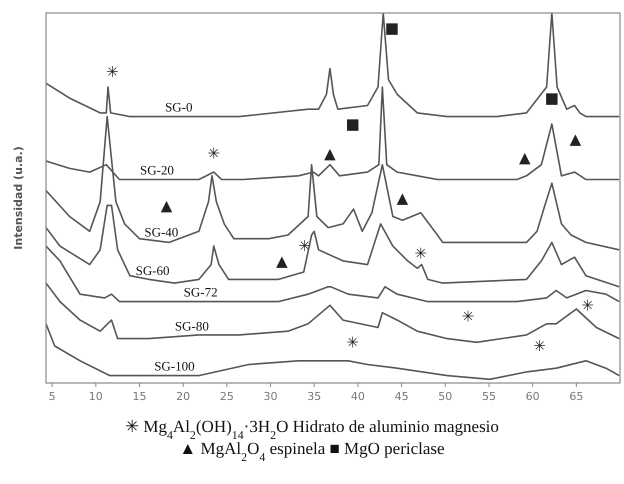 The height and width of the screenshot is (484, 624). Describe the element at coordinates (18, 198) in the screenshot. I see `y-axis-title: Intensidad (u.a.)` at that location.